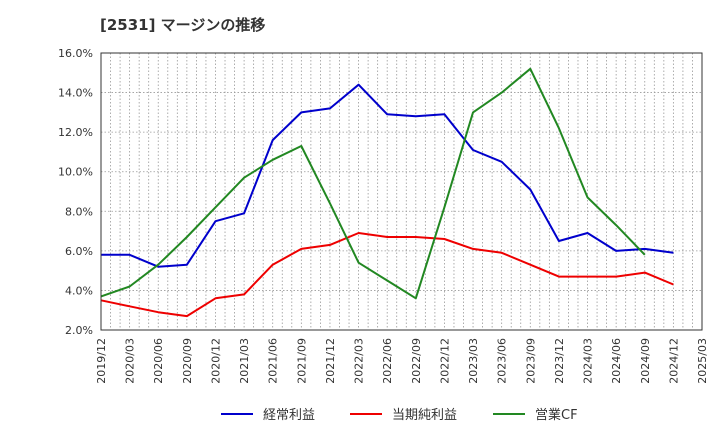 The height and width of the screenshot is (440, 720). I want to click on y-tick-label: 8.0%, so click(79, 211).